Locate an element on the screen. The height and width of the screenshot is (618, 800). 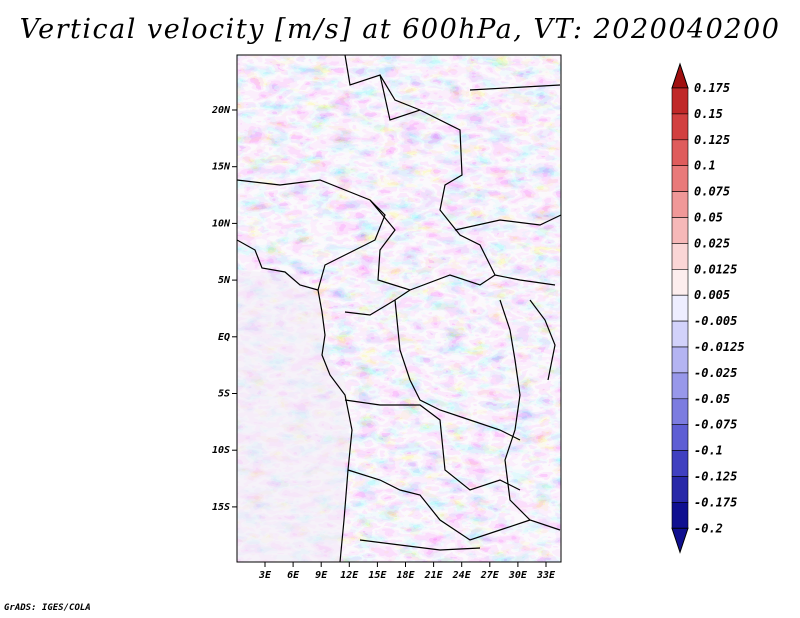
colorbar-label: -0.075 is located at coordinates (715, 425).